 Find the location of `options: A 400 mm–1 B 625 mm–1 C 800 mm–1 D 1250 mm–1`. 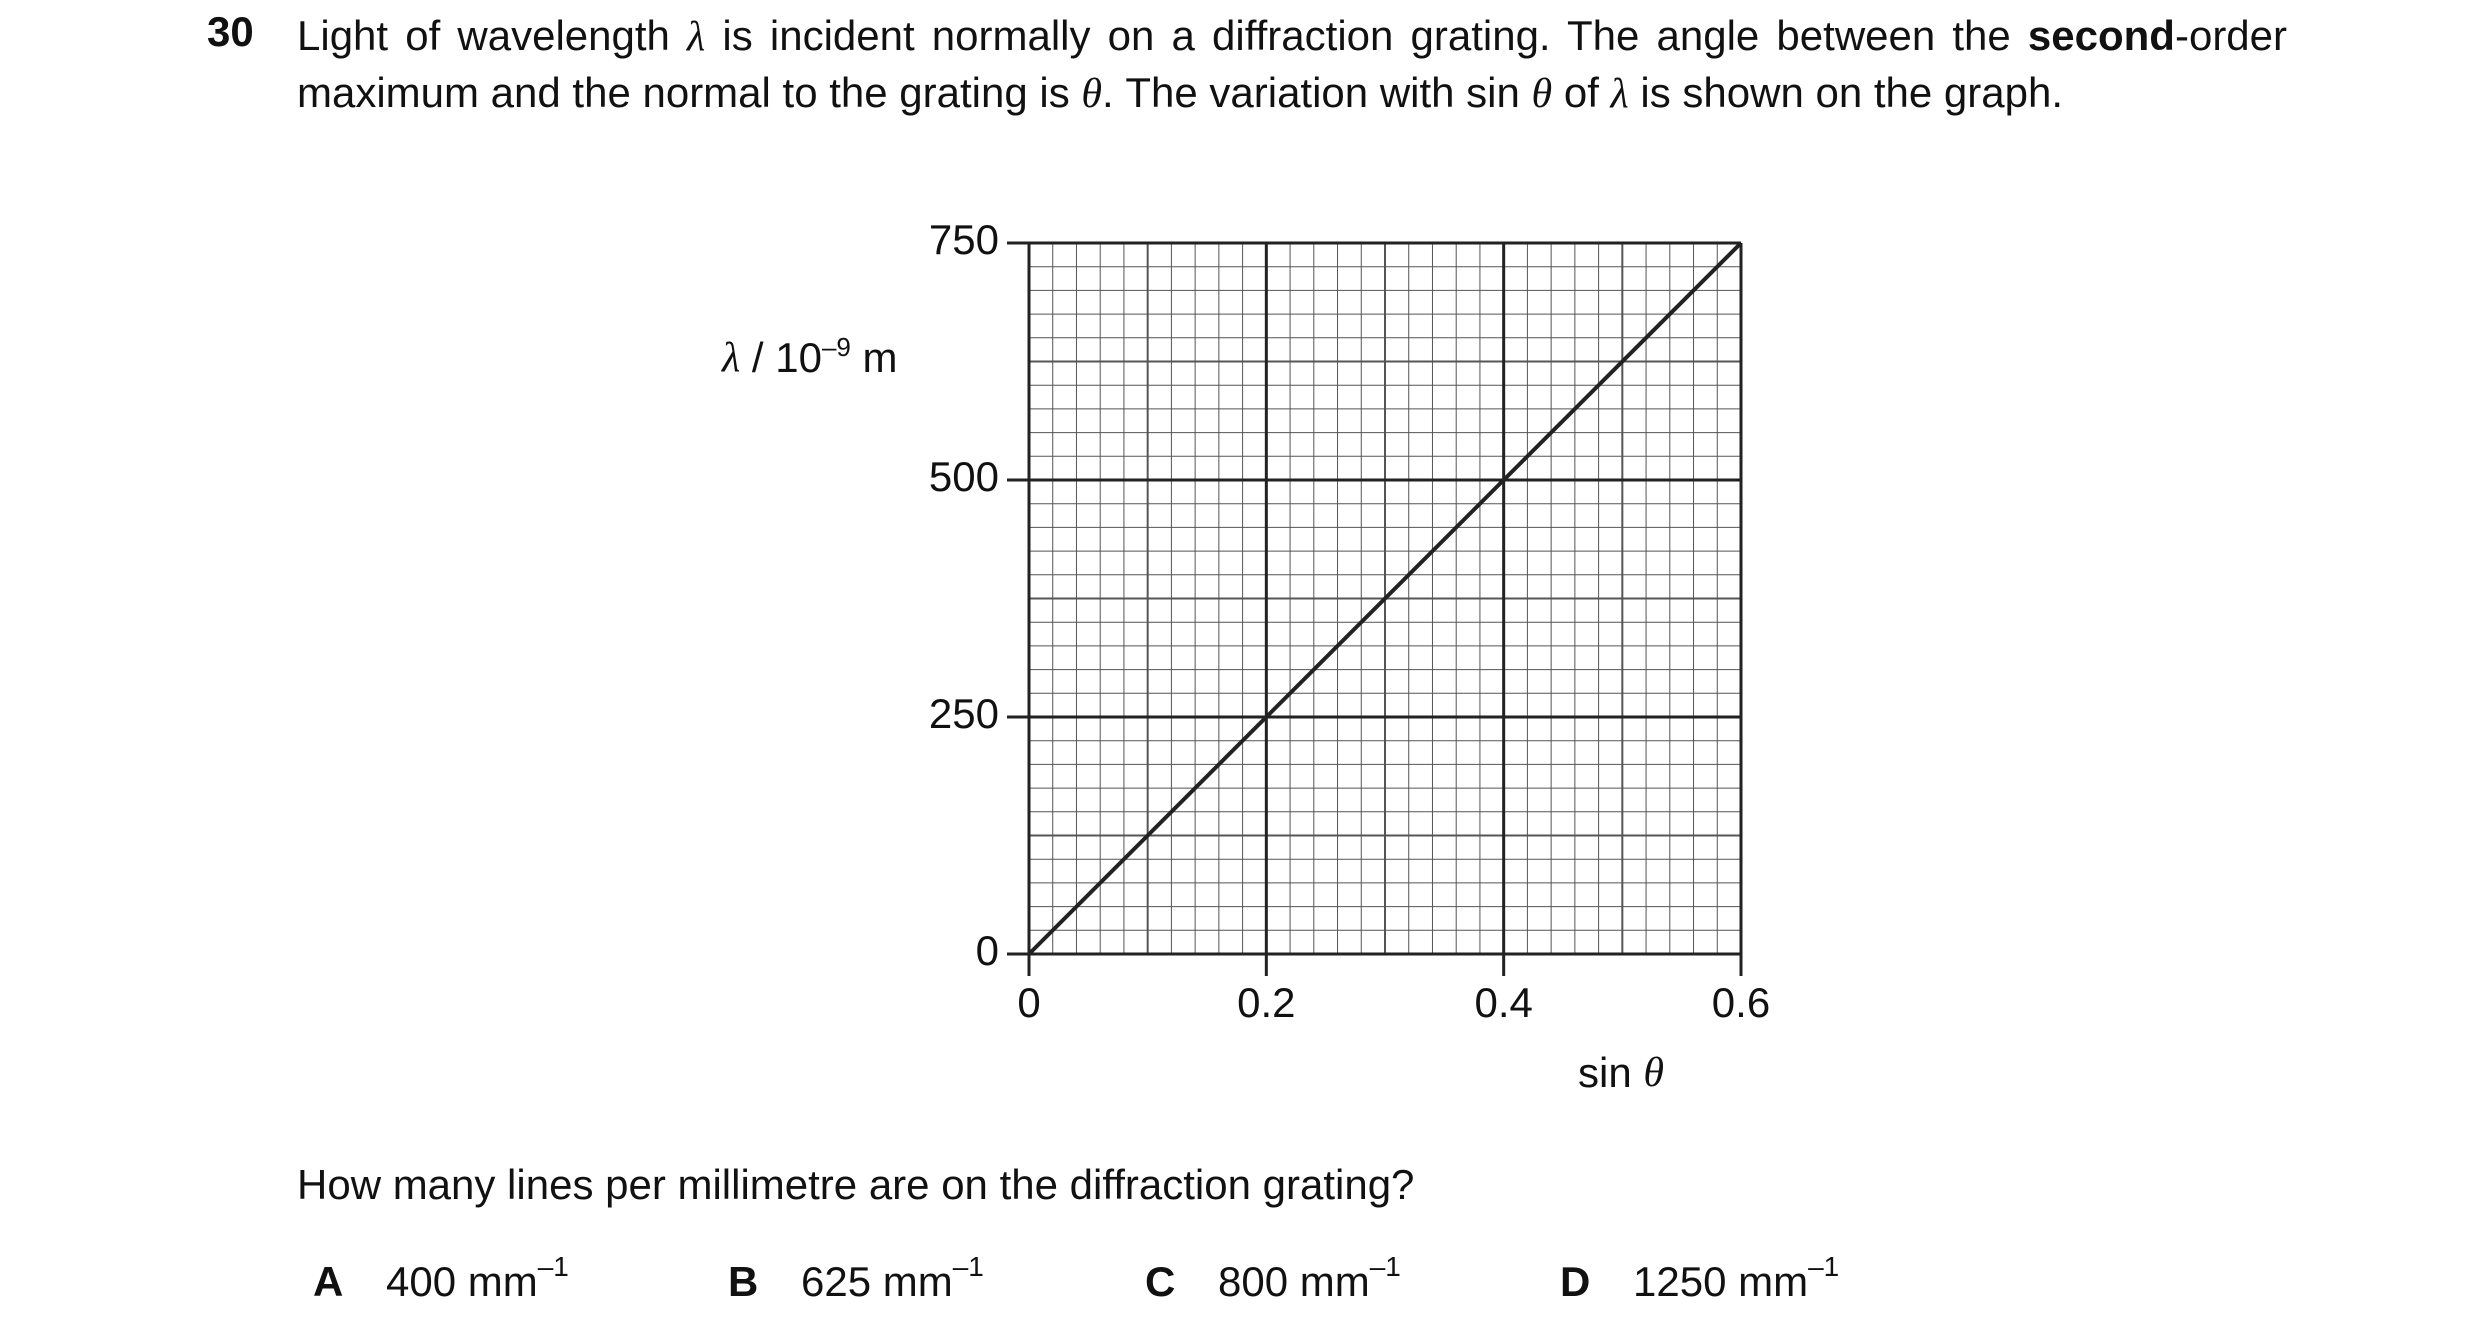

options: A 400 mm–1 B 625 mm–1 C 800 mm–1 D 1250 mm–1 is located at coordinates (1076, 1278).